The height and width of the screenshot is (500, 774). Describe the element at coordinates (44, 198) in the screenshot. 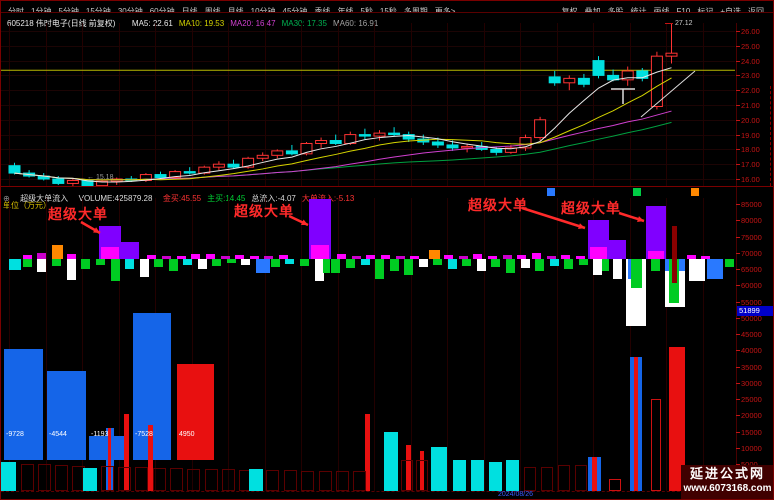

I see `indicator-name: 超级大单流入` at that location.